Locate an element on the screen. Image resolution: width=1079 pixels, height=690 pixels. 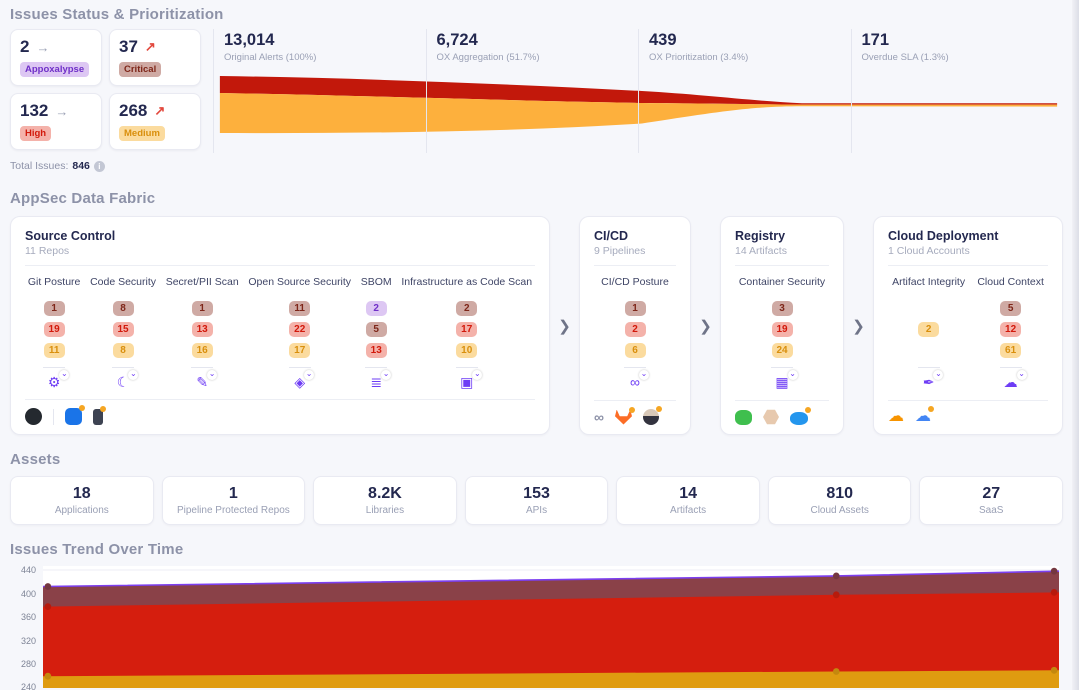
asset-card: 27 SaaS is located at coordinates (991, 500).